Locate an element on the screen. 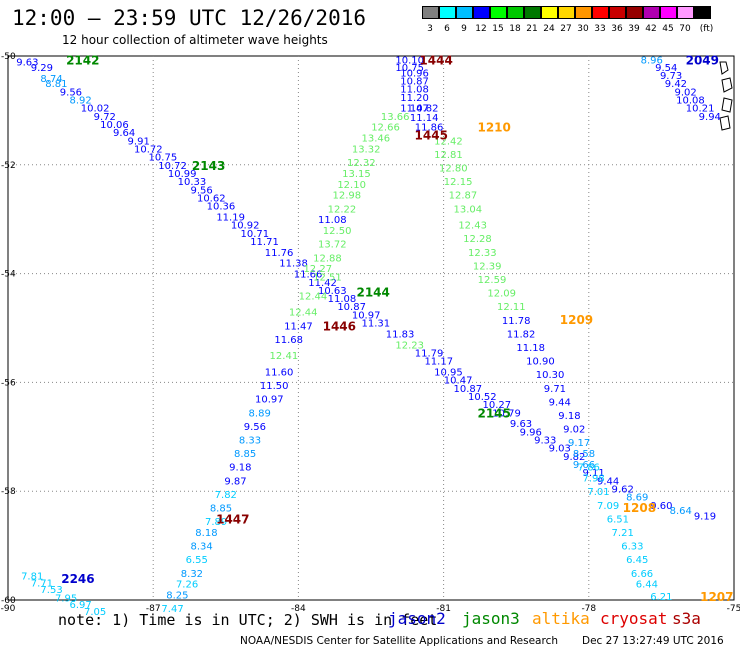 Image resolution: width=740 pixels, height=650 pixels. y-tick-label: -52 is located at coordinates (8, 166).